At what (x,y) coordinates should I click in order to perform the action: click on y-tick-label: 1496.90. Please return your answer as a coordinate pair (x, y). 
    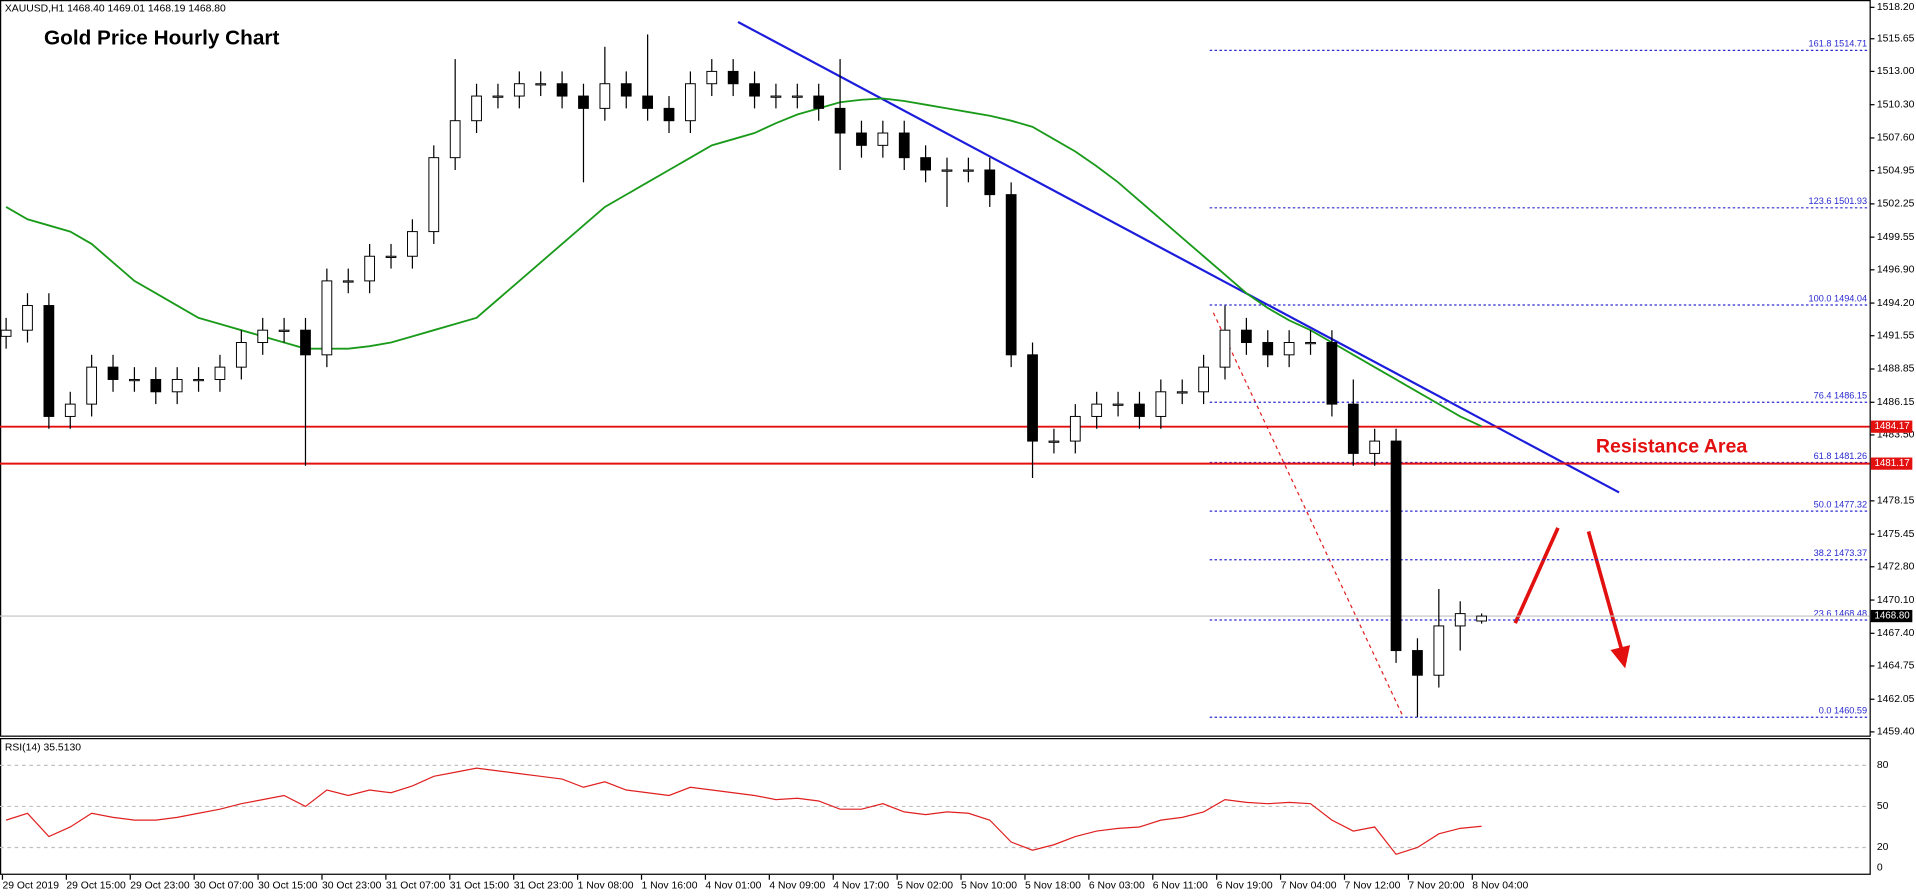
    Looking at the image, I should click on (1896, 270).